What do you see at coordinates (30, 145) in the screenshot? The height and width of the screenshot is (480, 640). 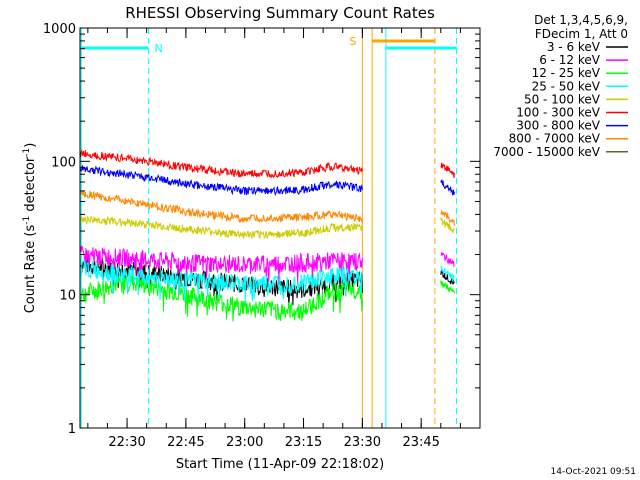 I see `y-axis-label-part3: )` at bounding box center [30, 145].